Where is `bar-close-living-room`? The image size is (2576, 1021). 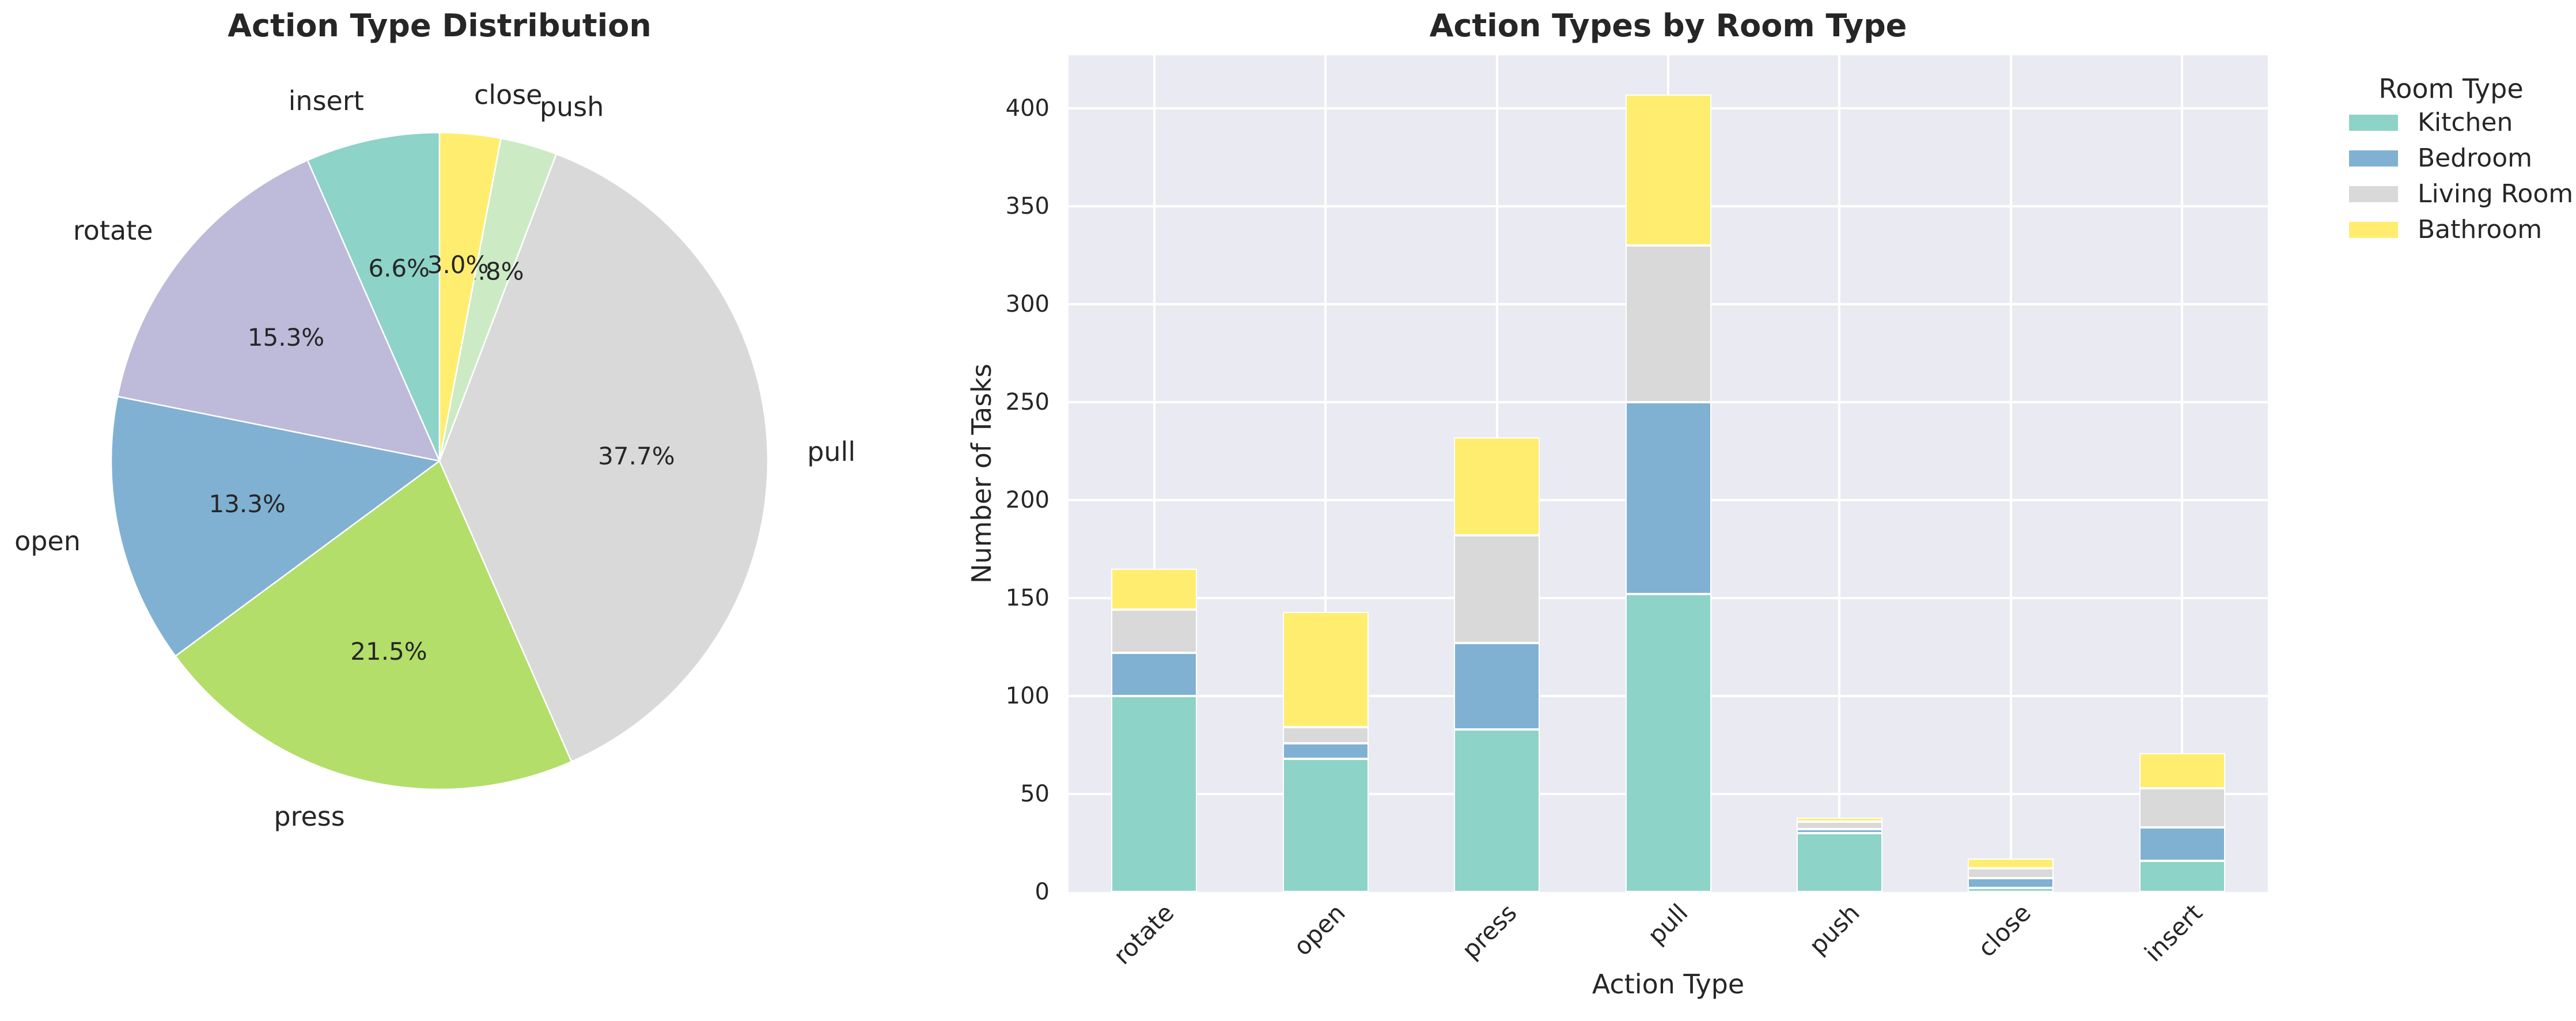 bar-close-living-room is located at coordinates (2011, 874).